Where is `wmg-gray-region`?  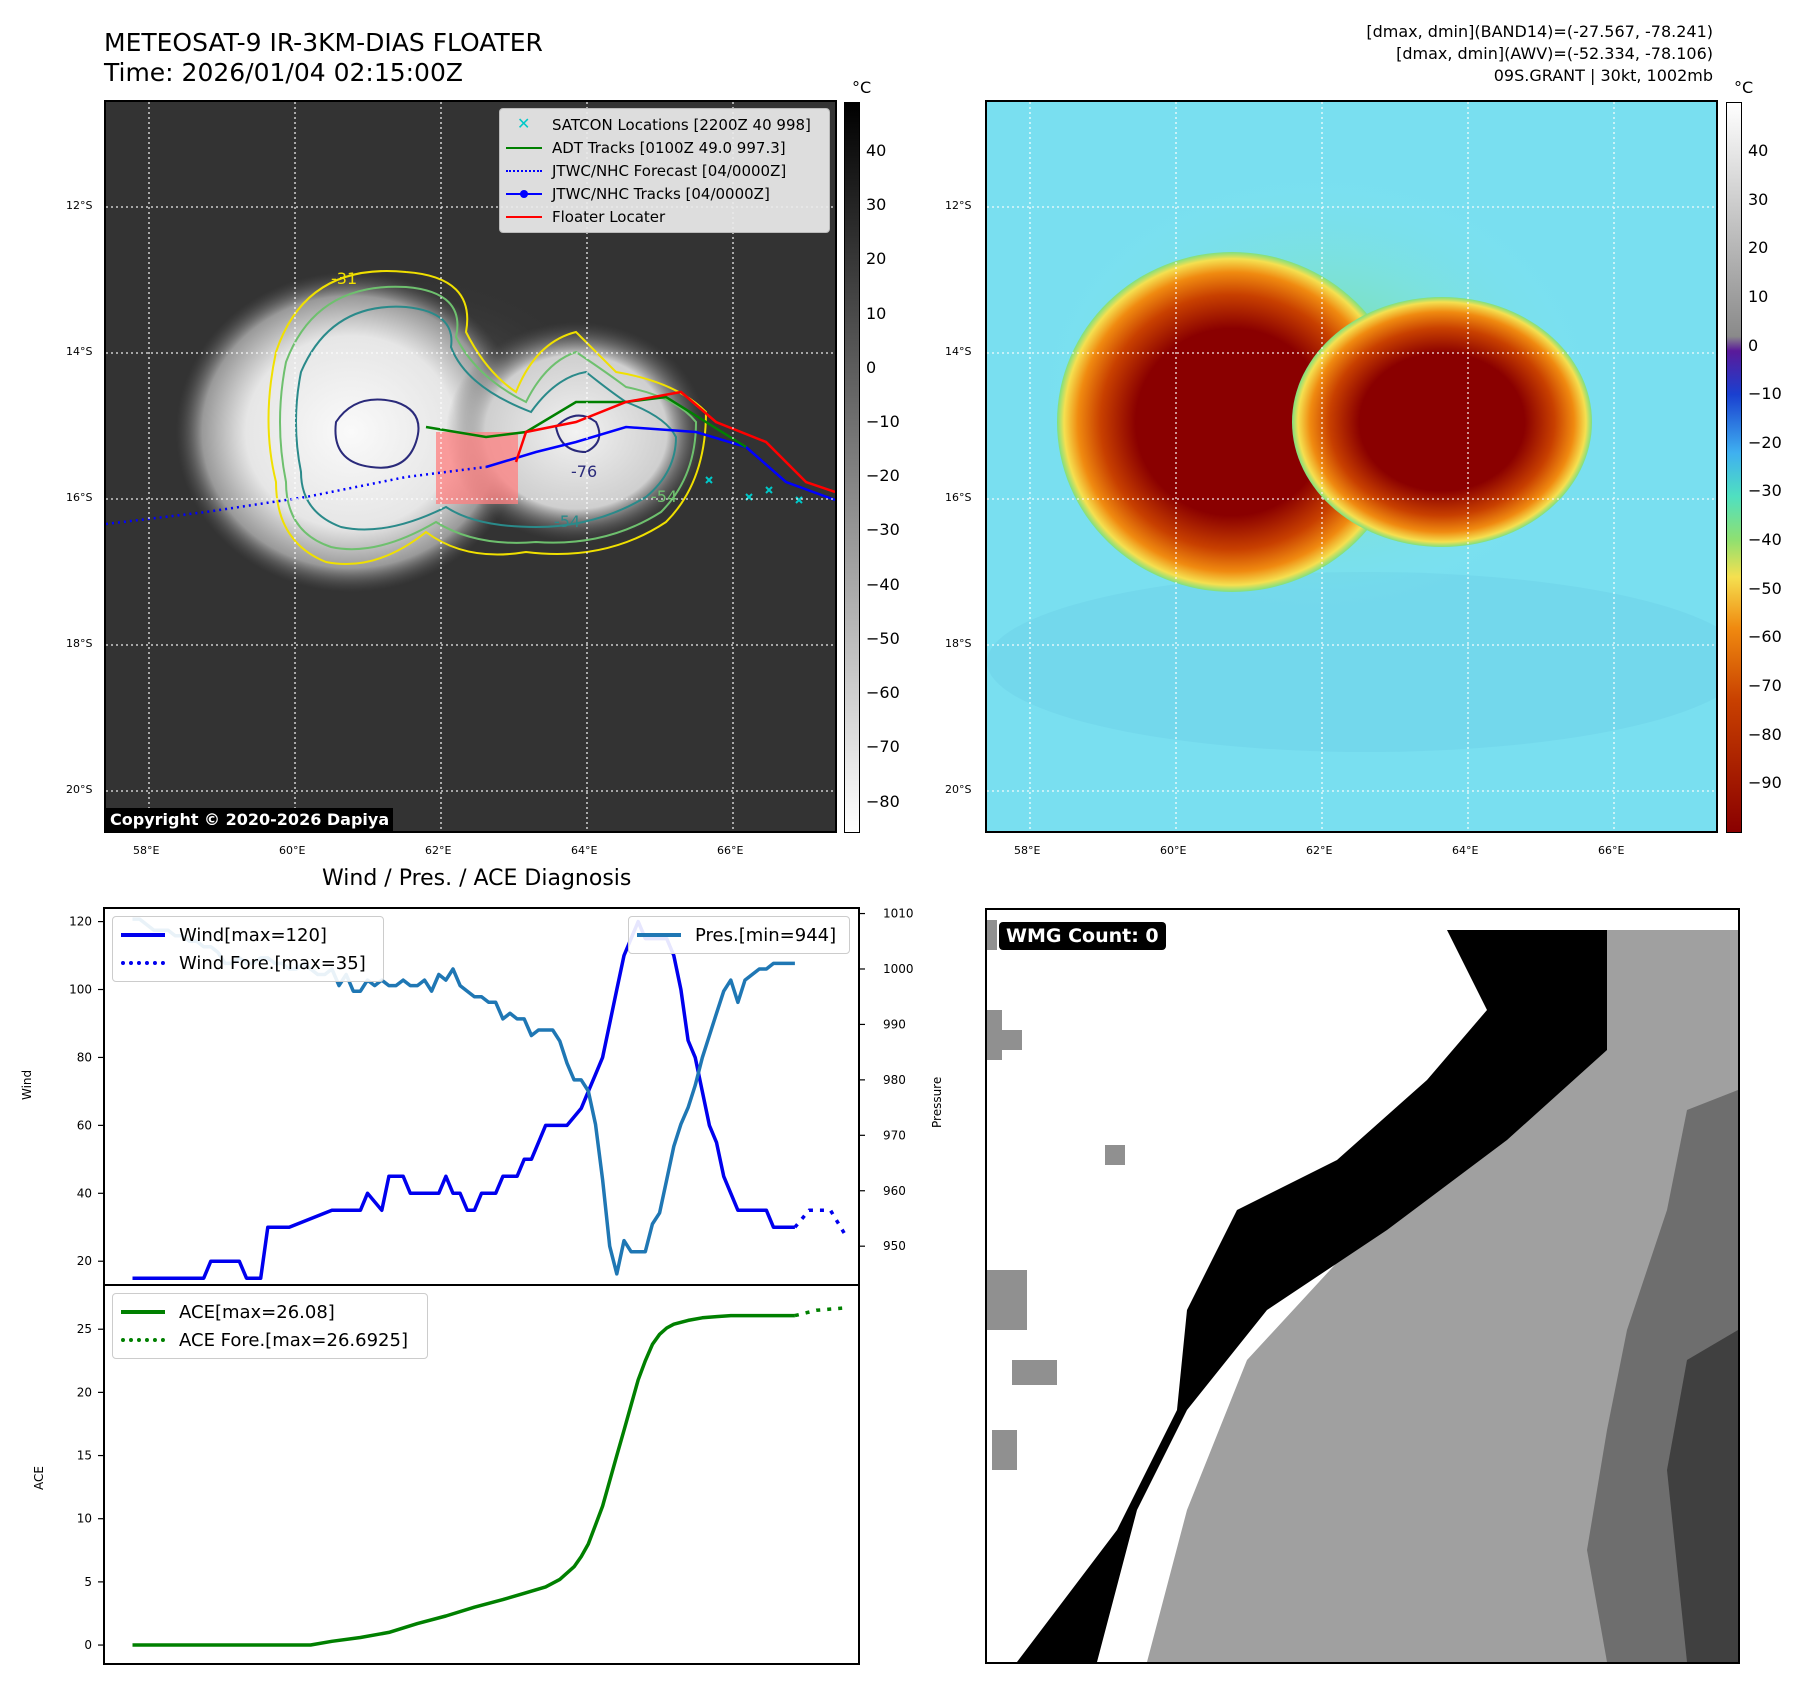
wmg-gray-region is located at coordinates (1442, 1296).